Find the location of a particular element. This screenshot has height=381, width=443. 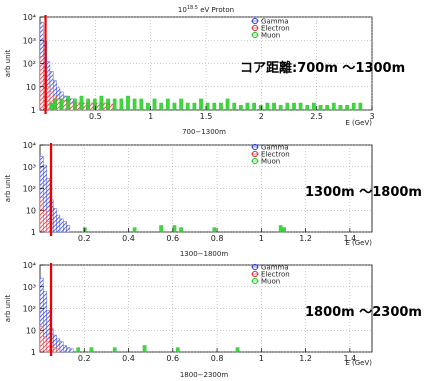

x-tick-label: 2 is located at coordinates (261, 116).